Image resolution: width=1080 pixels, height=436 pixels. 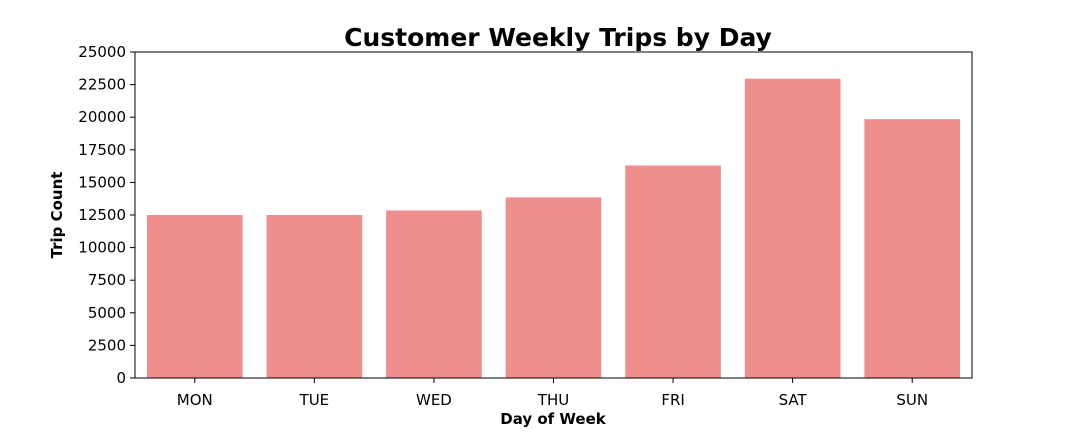 What do you see at coordinates (107, 345) in the screenshot?
I see `y-tick-label: 2500` at bounding box center [107, 345].